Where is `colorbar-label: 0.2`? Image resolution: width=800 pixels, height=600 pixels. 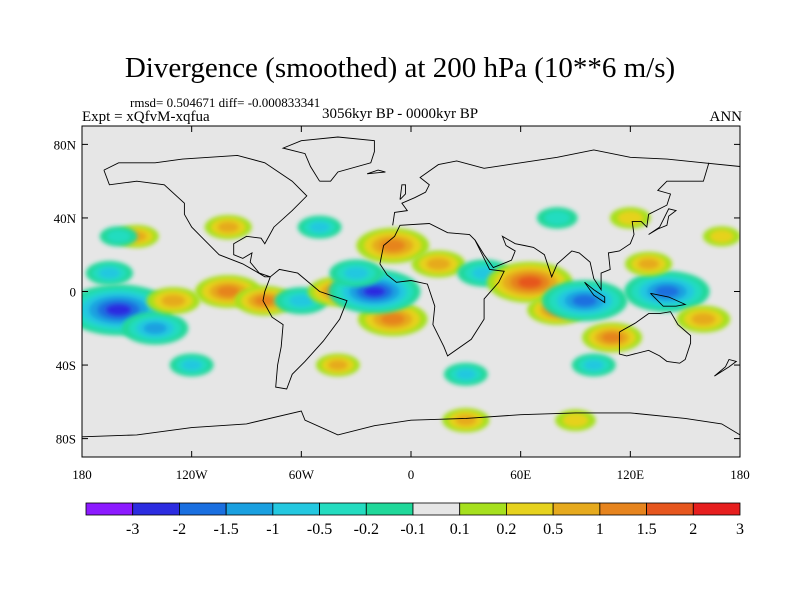 colorbar-label: 0.2 is located at coordinates (506, 529).